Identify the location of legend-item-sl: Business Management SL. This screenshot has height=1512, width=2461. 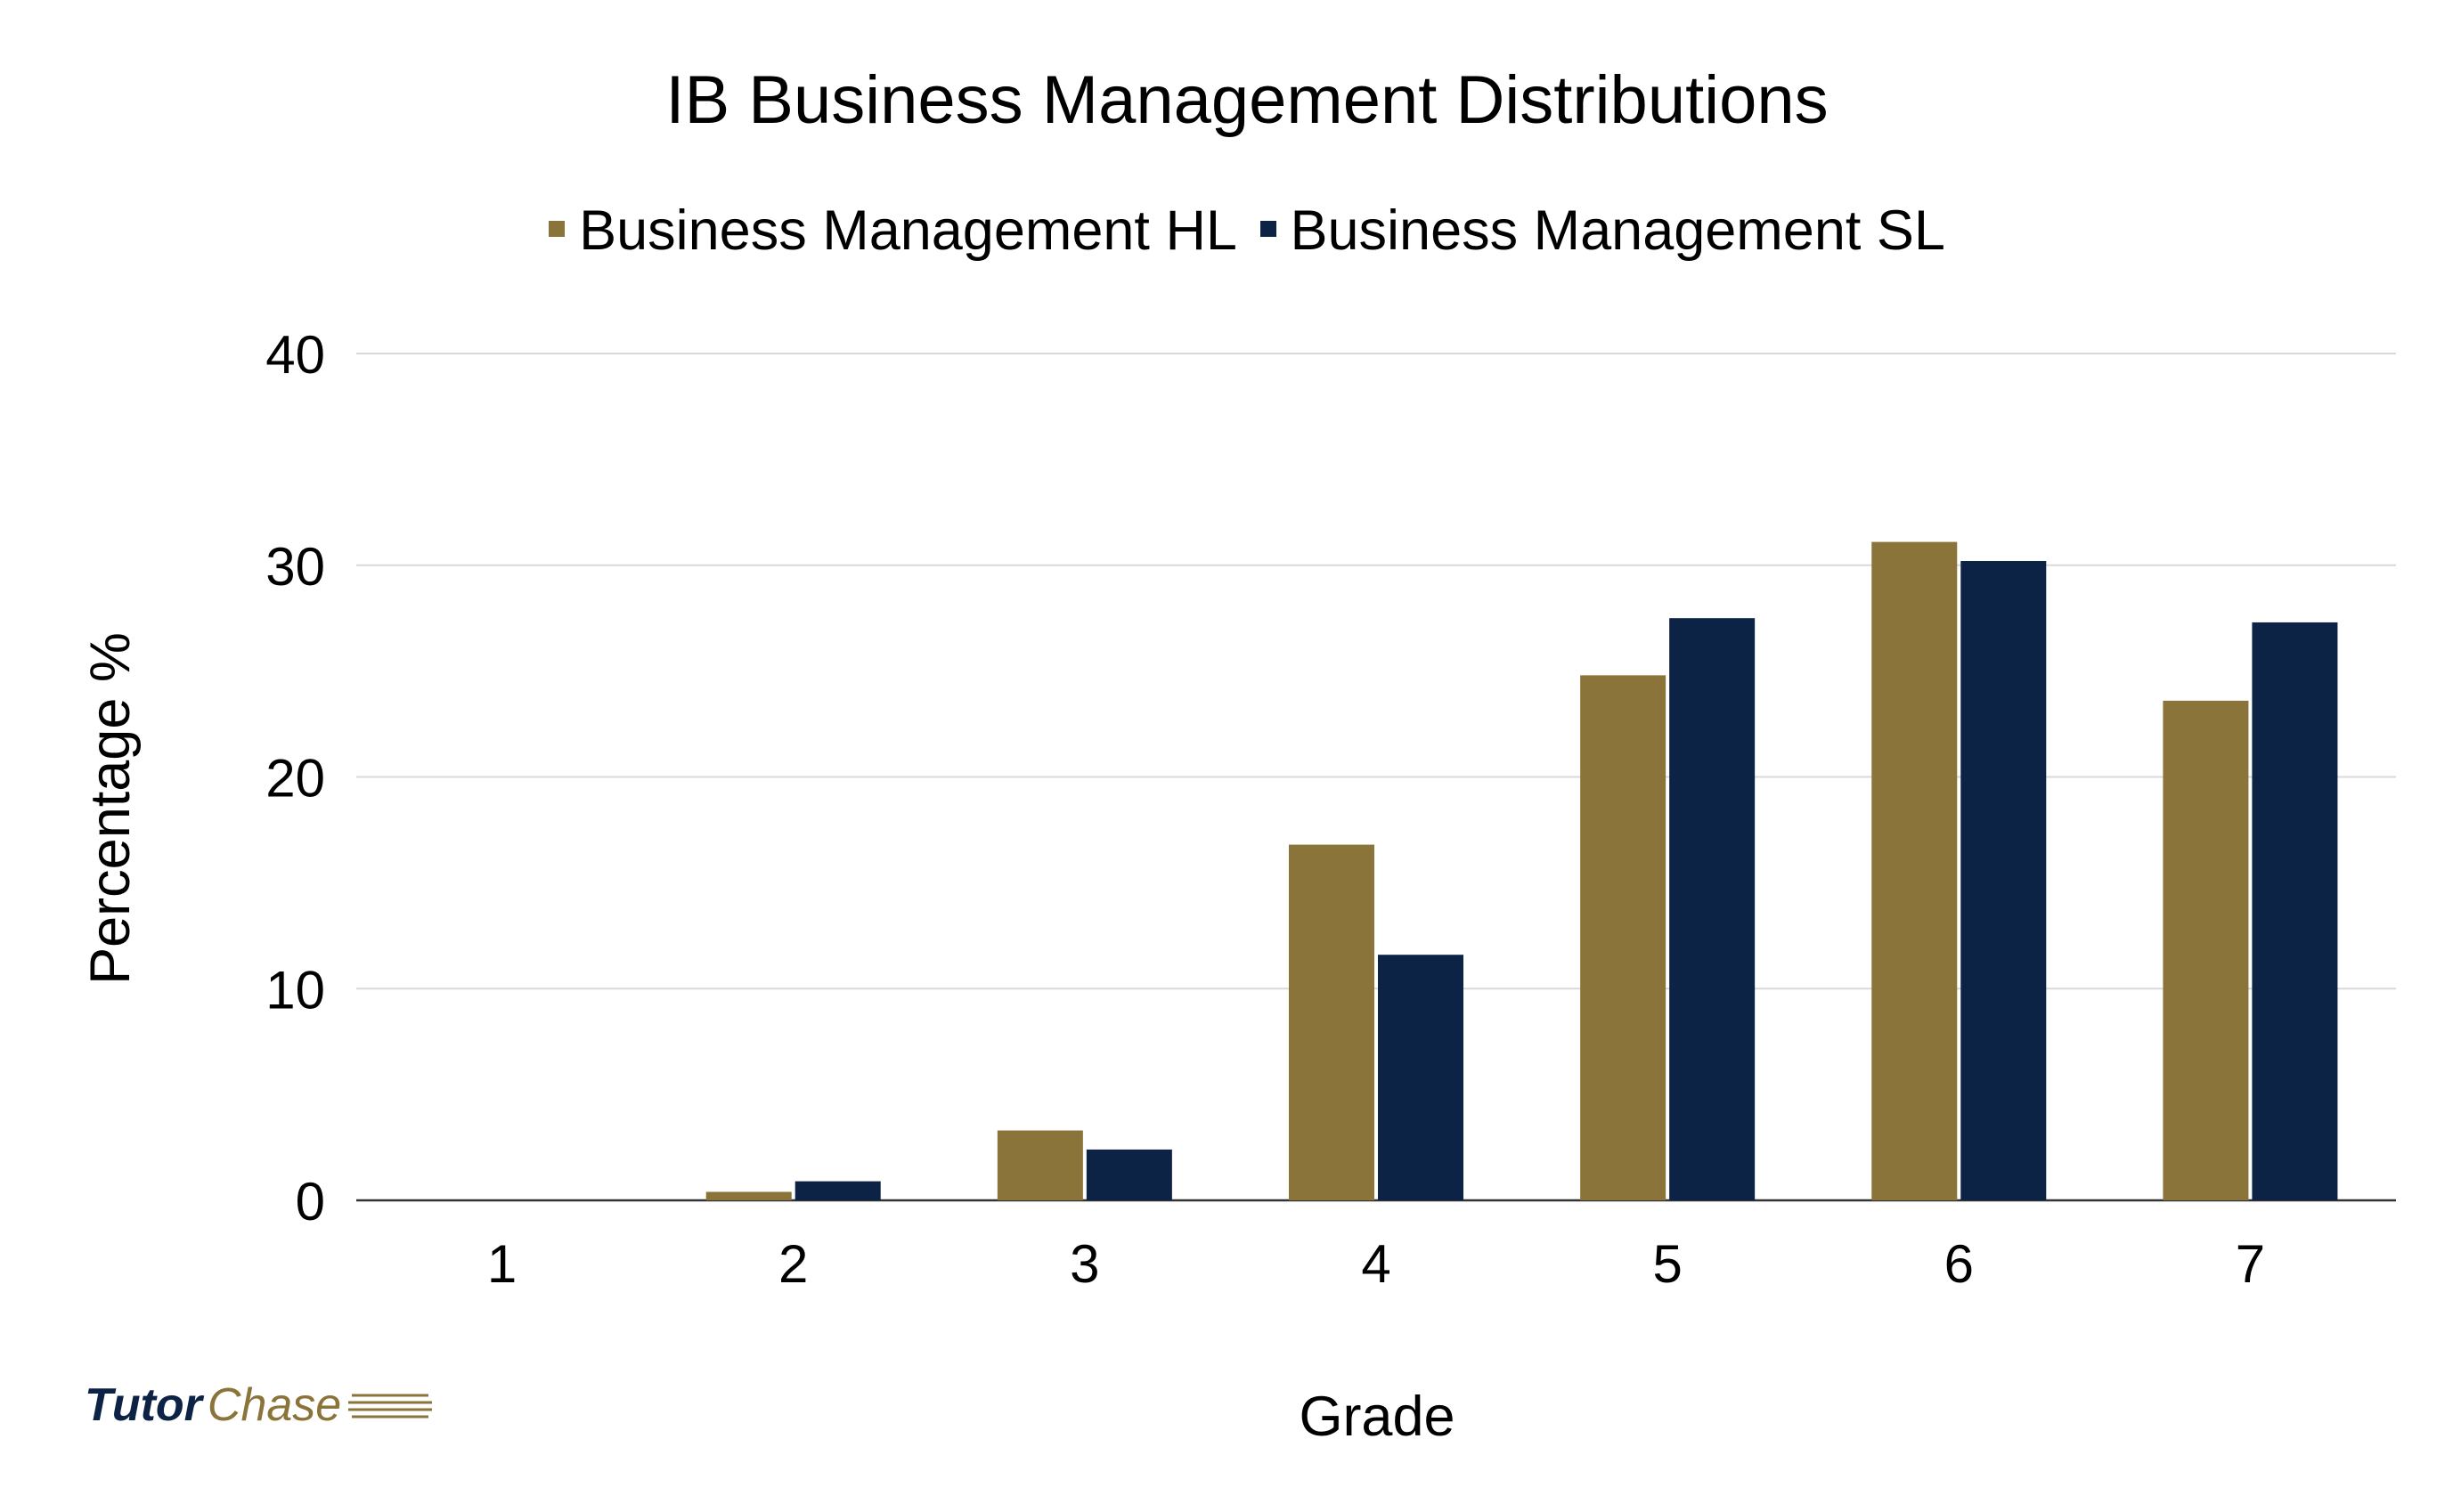
(1602, 231).